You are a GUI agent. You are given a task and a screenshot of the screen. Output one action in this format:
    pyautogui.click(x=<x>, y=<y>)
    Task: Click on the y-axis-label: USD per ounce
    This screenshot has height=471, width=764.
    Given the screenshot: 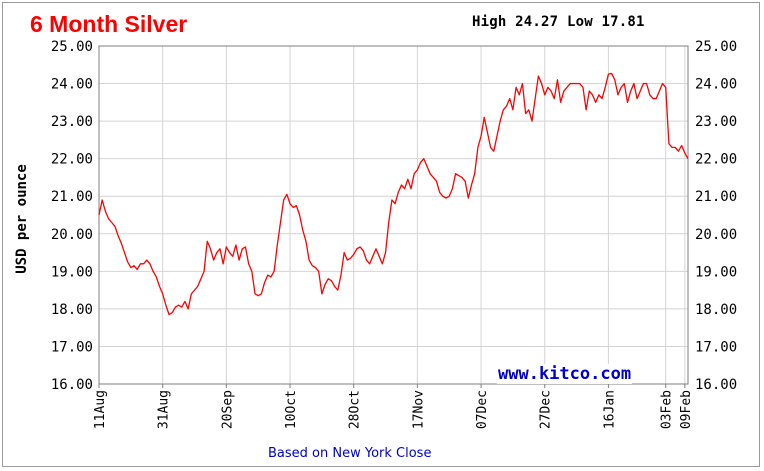 What is the action you would take?
    pyautogui.click(x=22, y=219)
    